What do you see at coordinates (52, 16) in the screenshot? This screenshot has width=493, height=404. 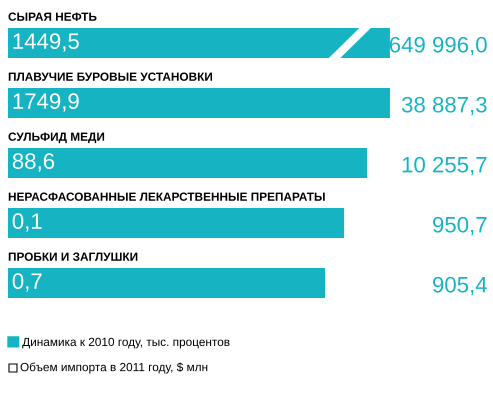 I see `y-tick-label: СЫРАЯ НЕФТЬ` at bounding box center [52, 16].